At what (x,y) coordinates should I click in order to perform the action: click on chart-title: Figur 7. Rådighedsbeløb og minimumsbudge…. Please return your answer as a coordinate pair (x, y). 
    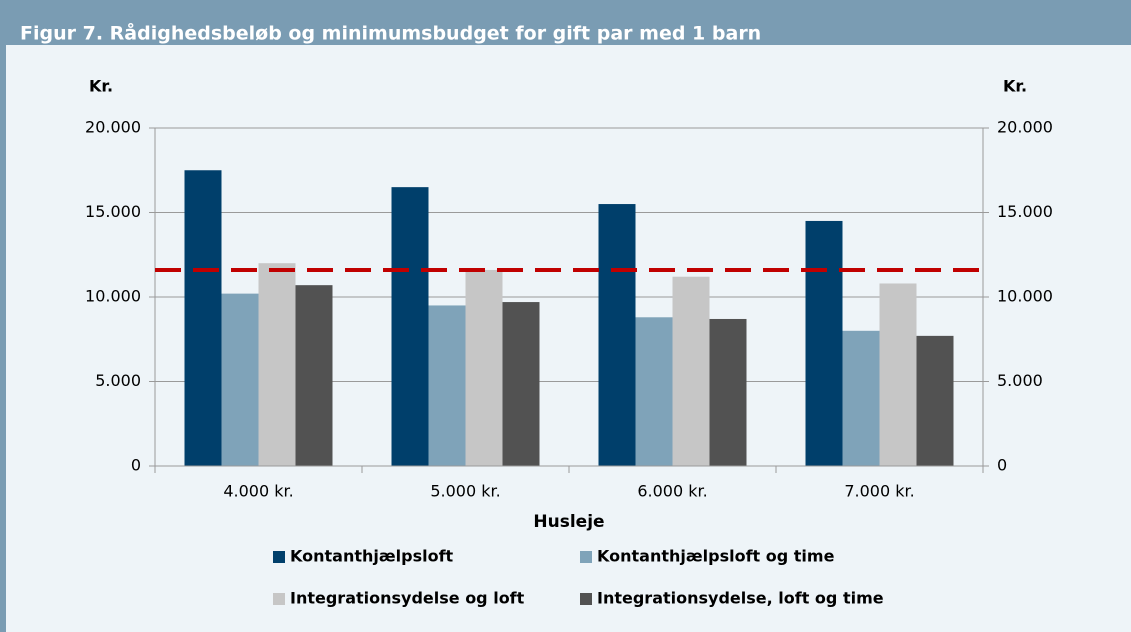
    Looking at the image, I should click on (390, 33).